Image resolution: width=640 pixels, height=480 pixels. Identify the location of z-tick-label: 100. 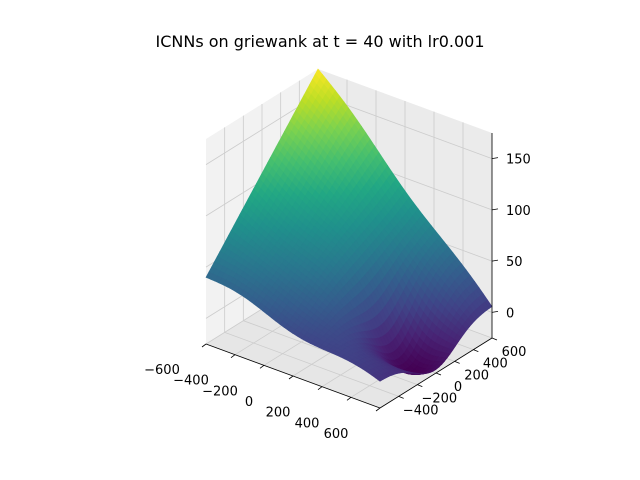
(518, 211).